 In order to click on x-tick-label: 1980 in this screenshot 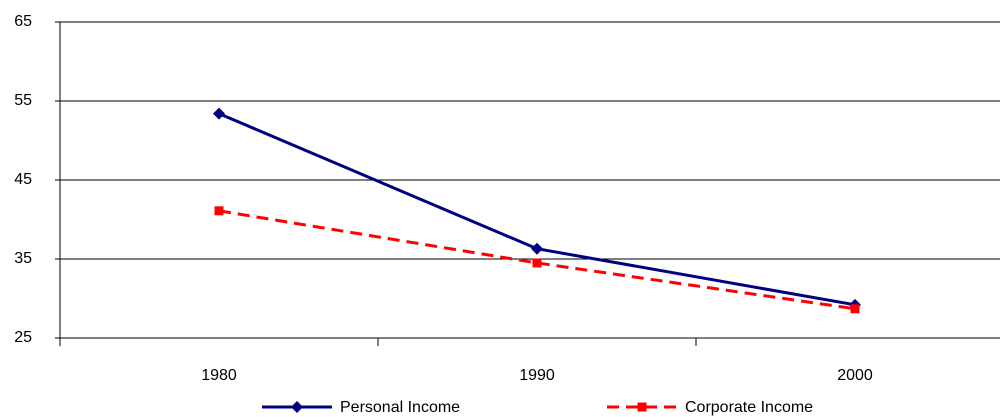, I will do `click(219, 375)`.